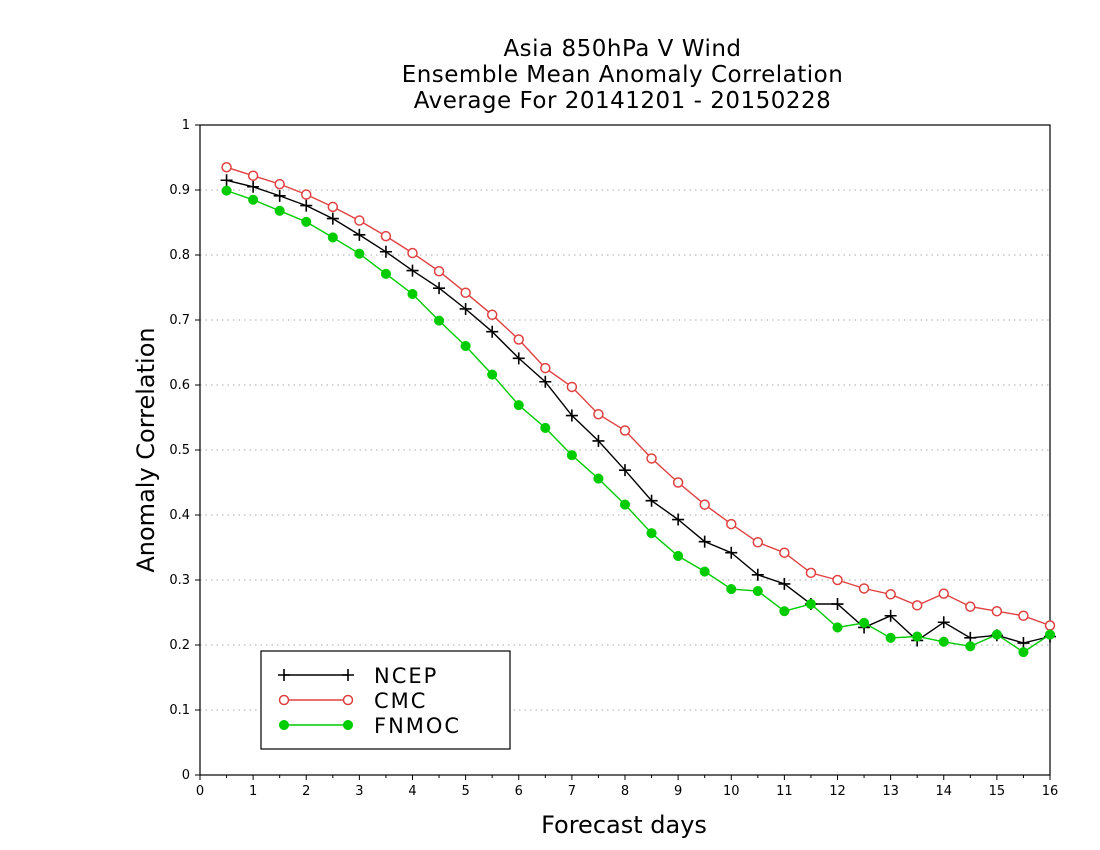  Describe the element at coordinates (412, 791) in the screenshot. I see `x-tick-label: 4` at that location.